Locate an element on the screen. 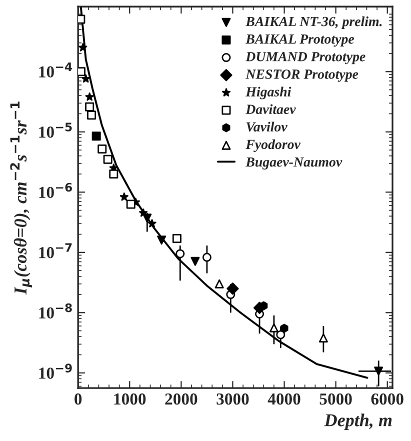  legend-label: Fyodorov is located at coordinates (273, 145).